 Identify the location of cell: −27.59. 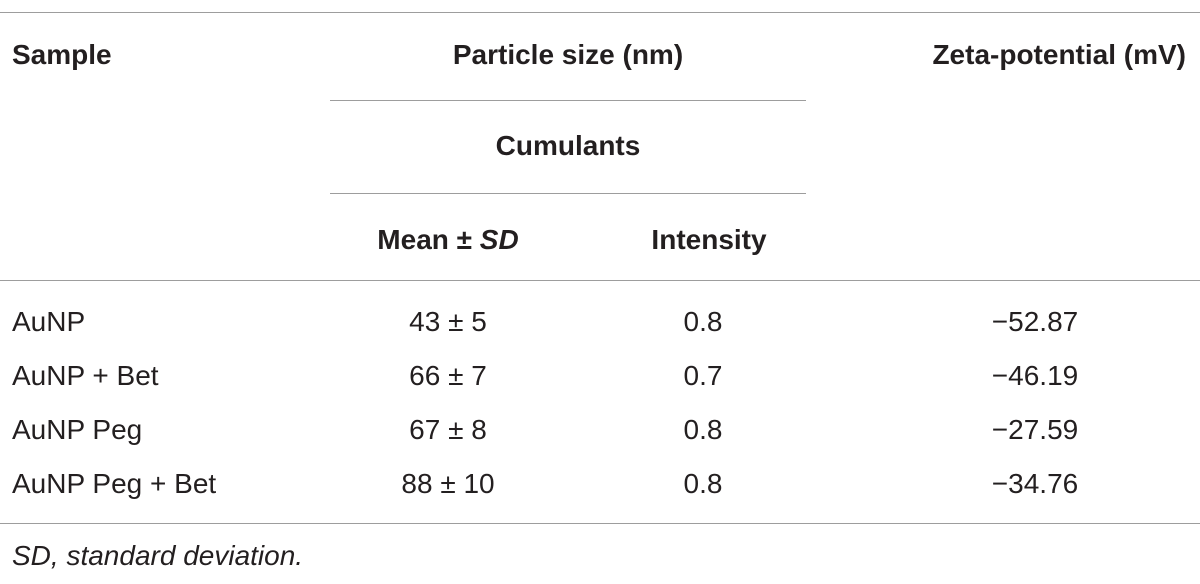
(1035, 429).